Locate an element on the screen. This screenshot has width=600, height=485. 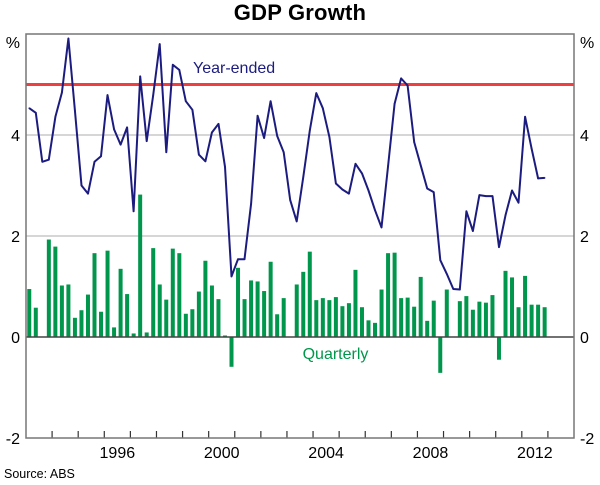
y-tick-label-left: 0 is located at coordinates (15, 338).